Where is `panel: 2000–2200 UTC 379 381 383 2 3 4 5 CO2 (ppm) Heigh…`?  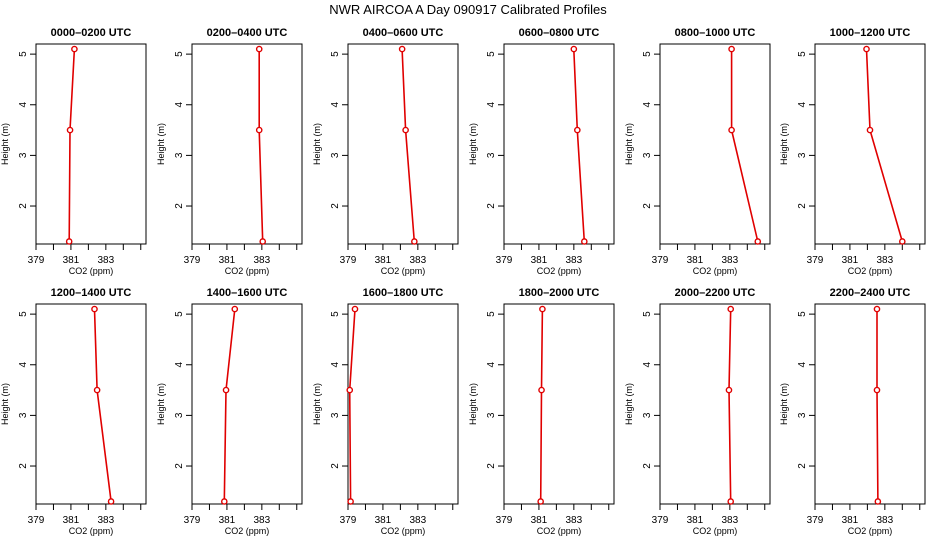
panel: 2000–2200 UTC 379 381 383 2 3 4 5 CO2 (ppm) Heigh… is located at coordinates (697, 411).